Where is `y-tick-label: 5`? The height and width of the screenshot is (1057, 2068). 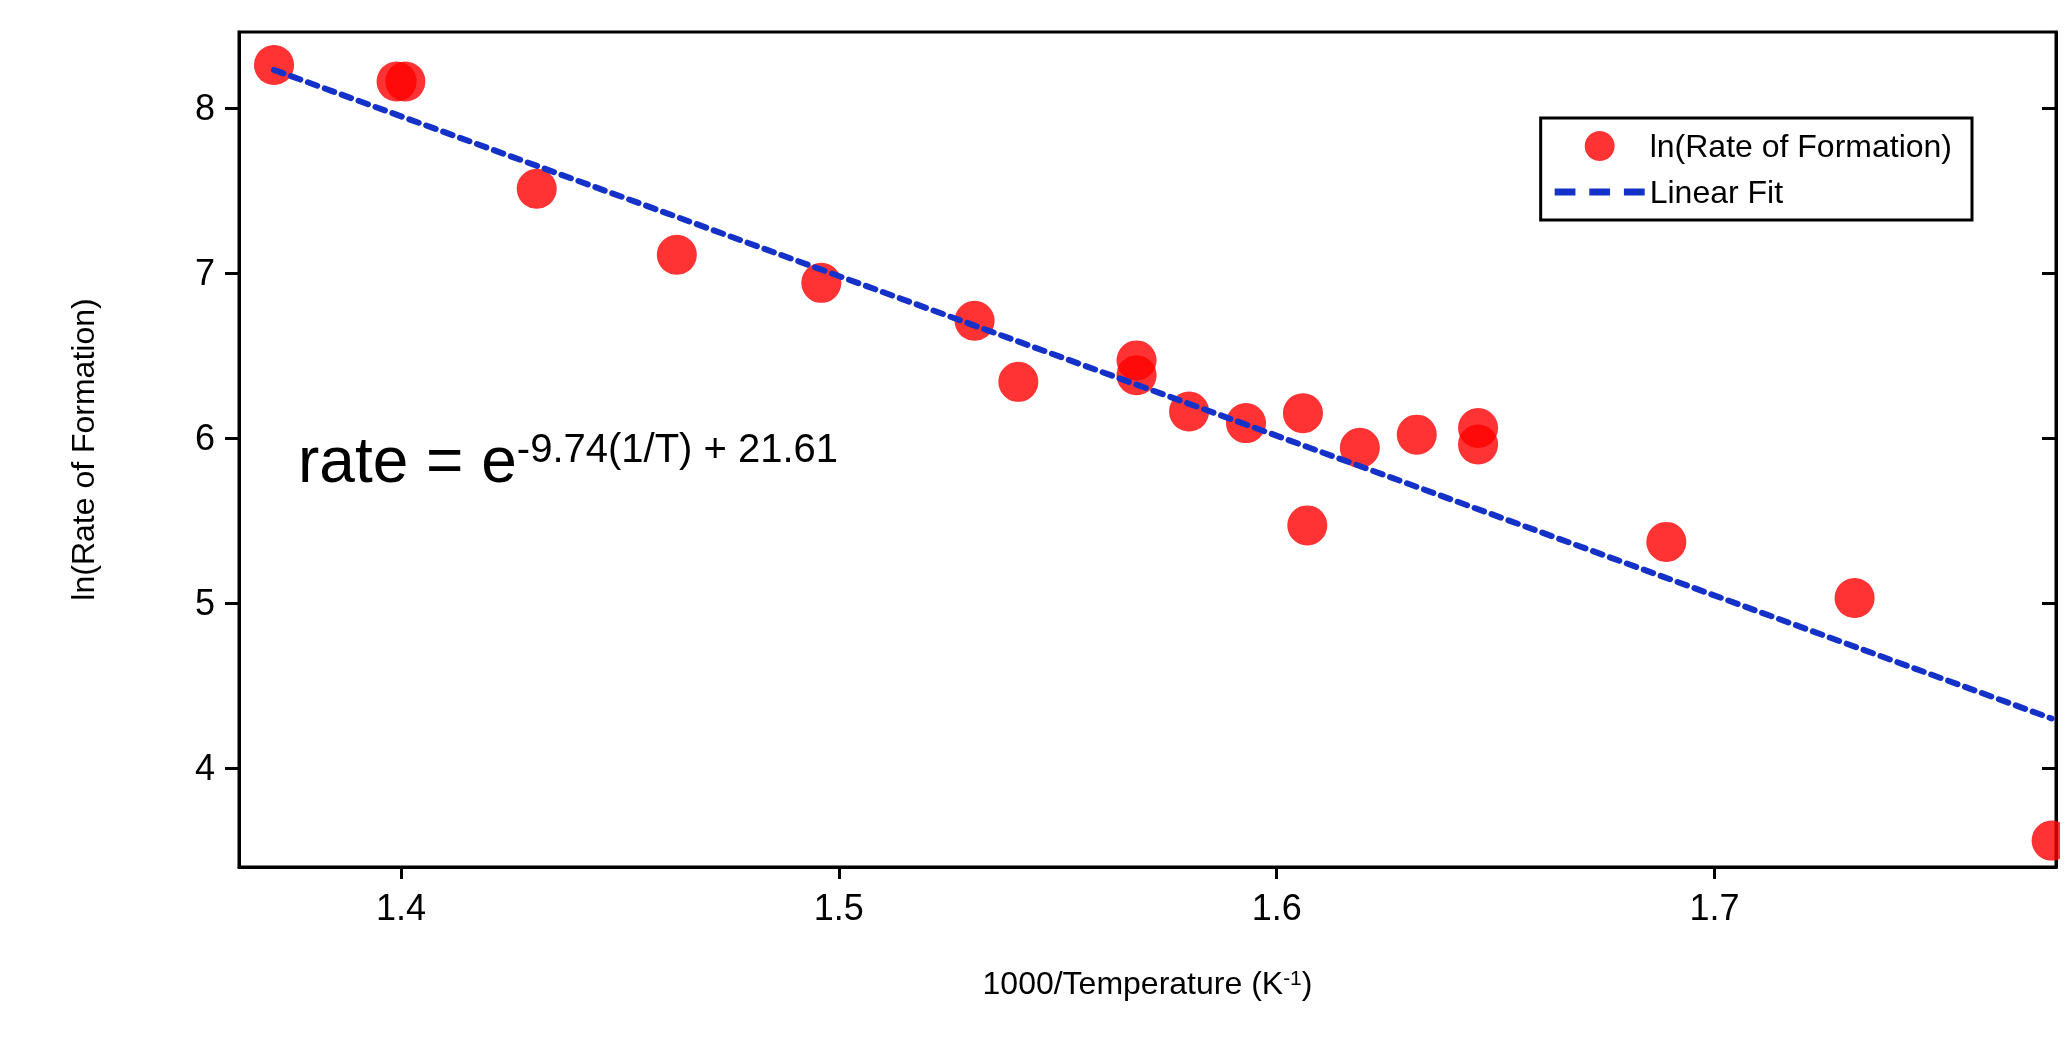 y-tick-label: 5 is located at coordinates (204, 603).